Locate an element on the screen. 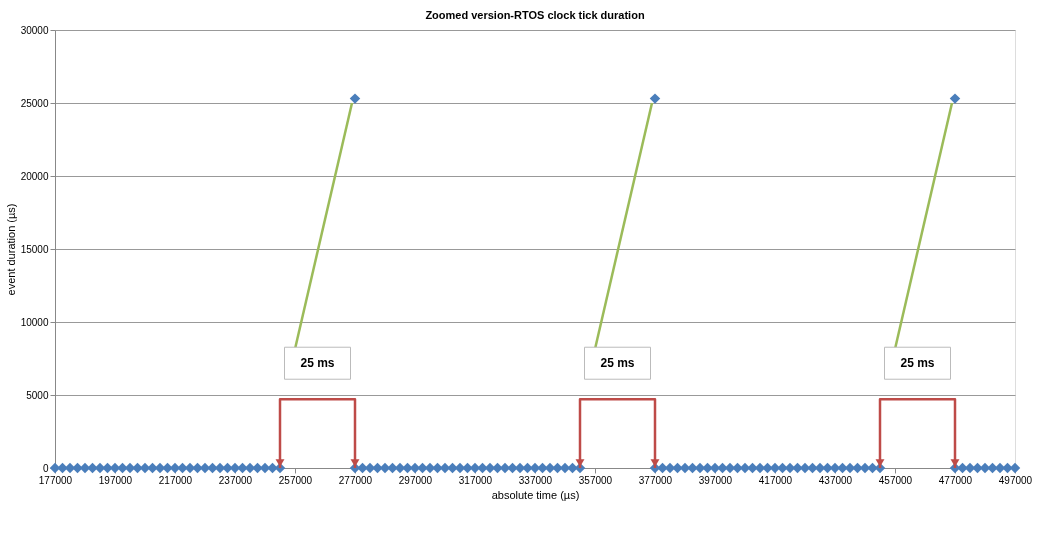 This screenshot has height=549, width=1049. y-tick-label: 15000 is located at coordinates (34, 249).